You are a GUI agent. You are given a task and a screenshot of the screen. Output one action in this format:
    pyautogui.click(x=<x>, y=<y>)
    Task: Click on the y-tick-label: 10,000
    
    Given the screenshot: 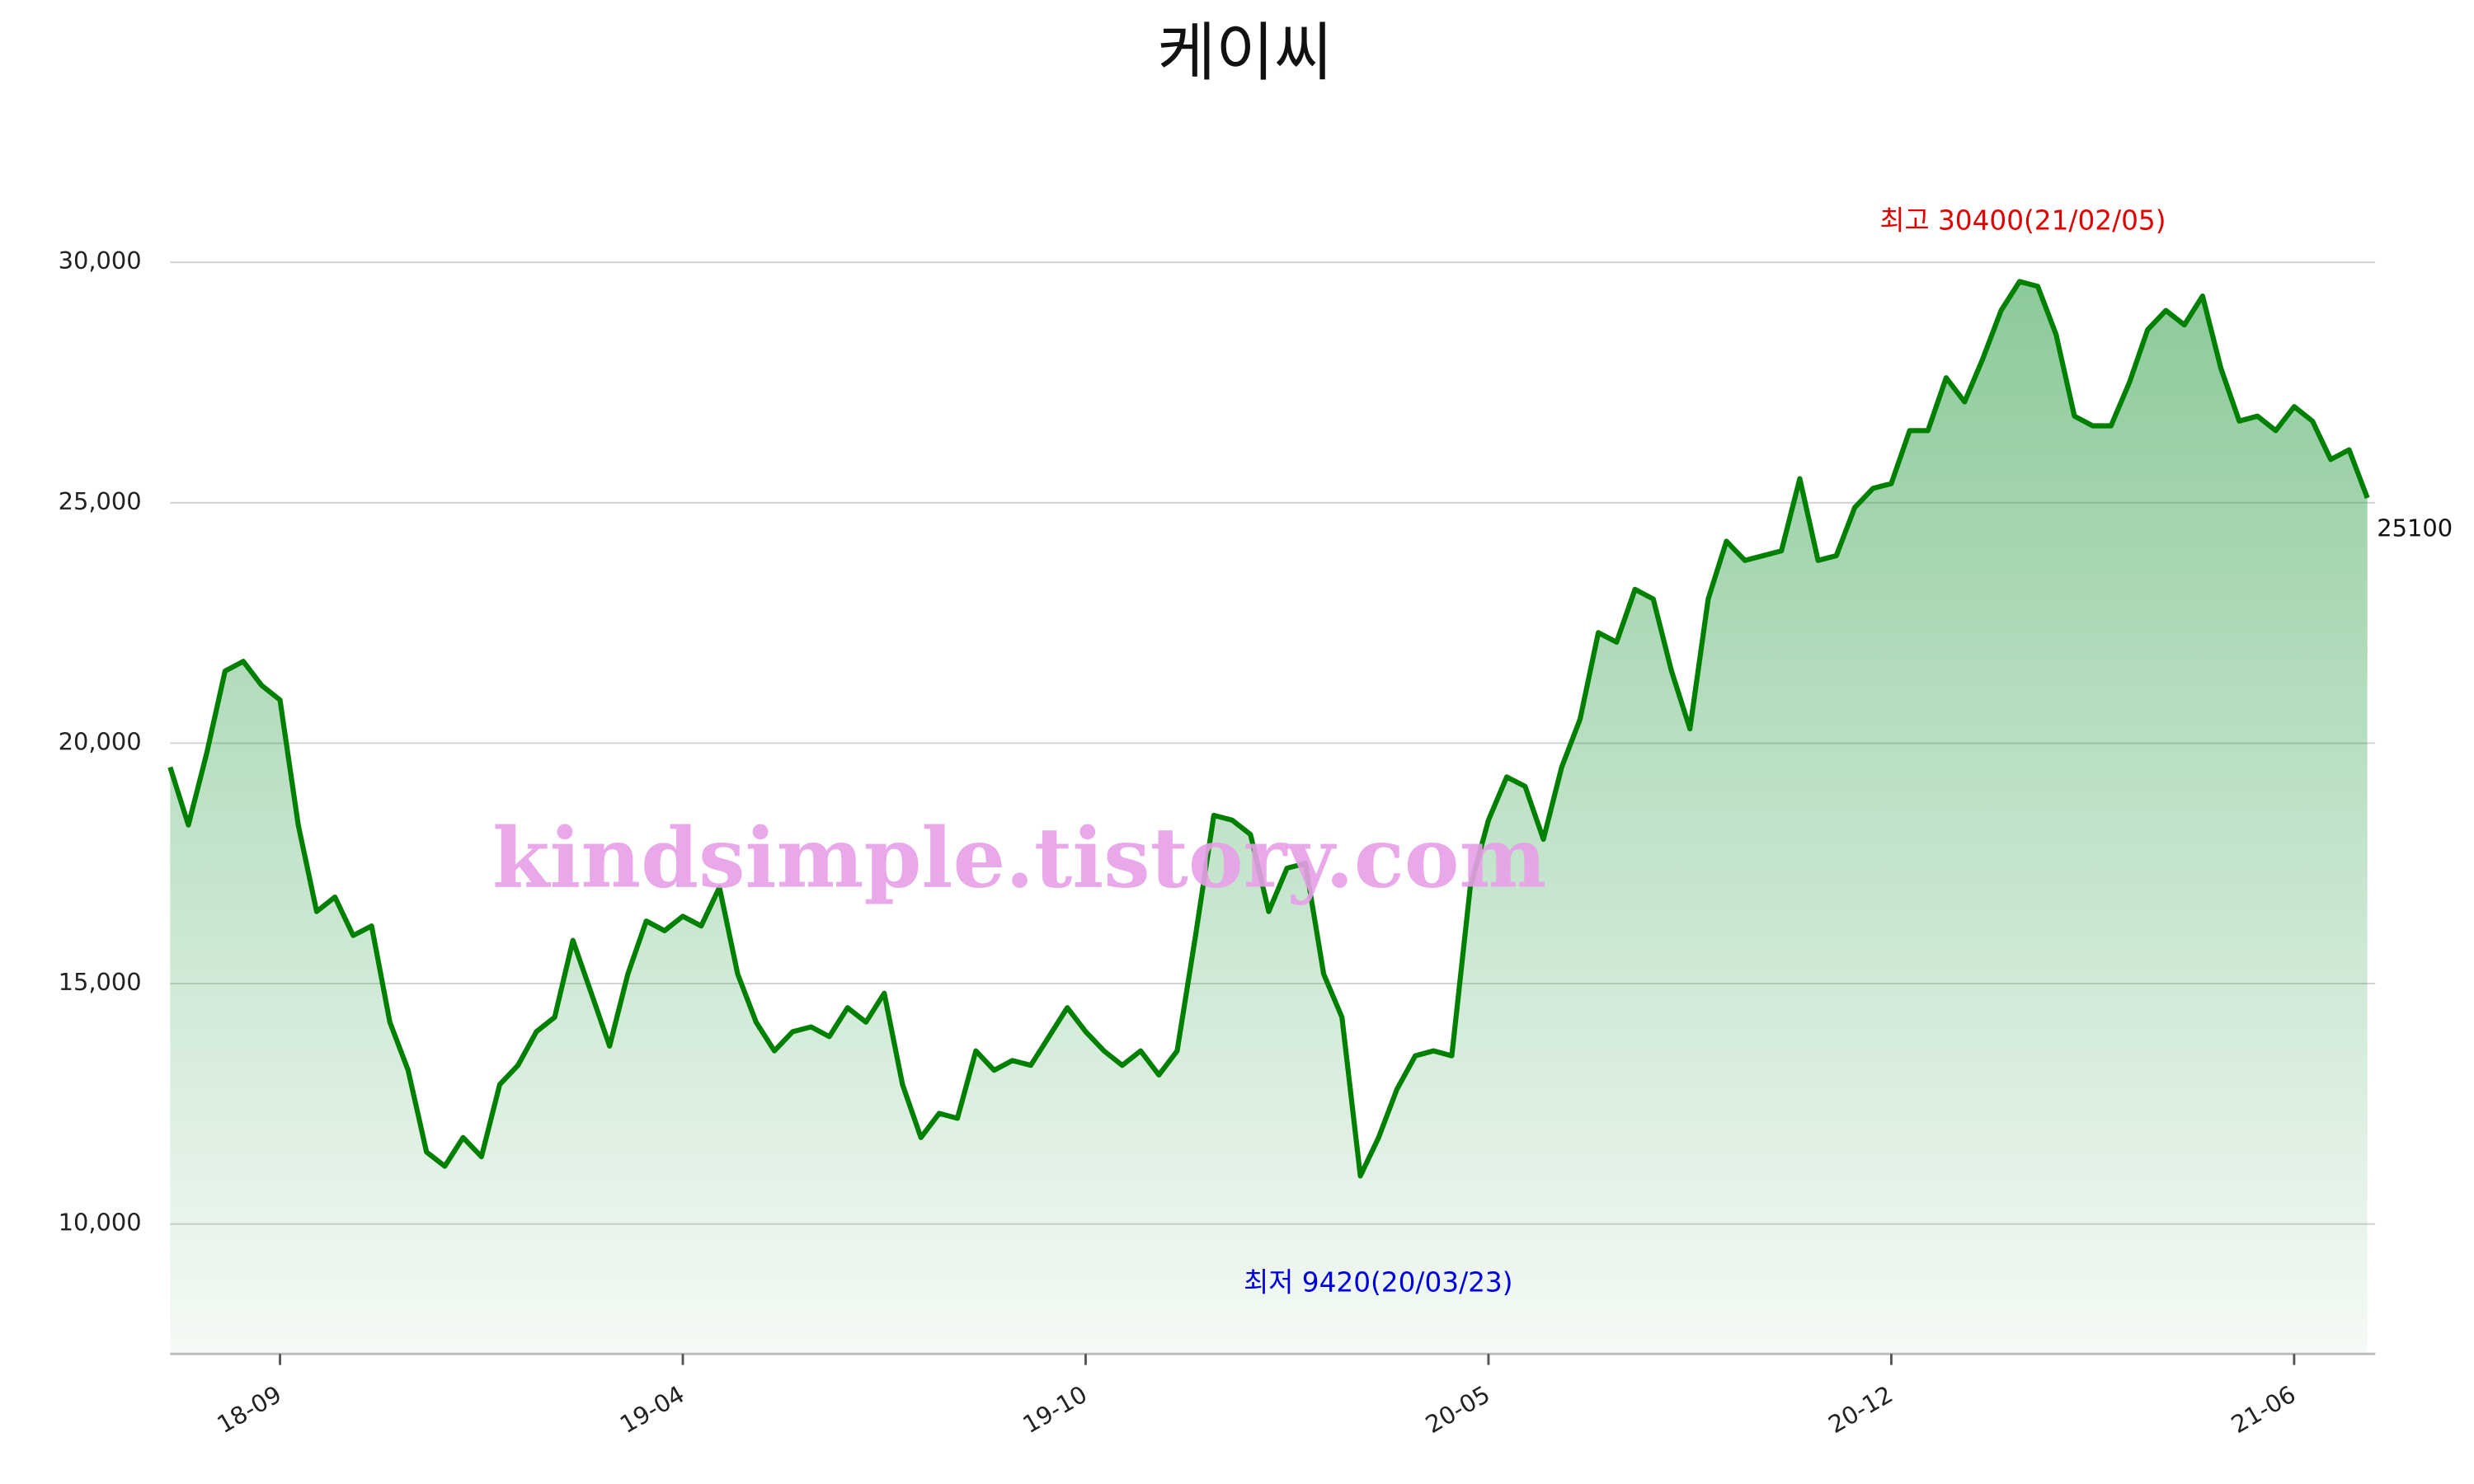 What is the action you would take?
    pyautogui.click(x=100, y=1223)
    